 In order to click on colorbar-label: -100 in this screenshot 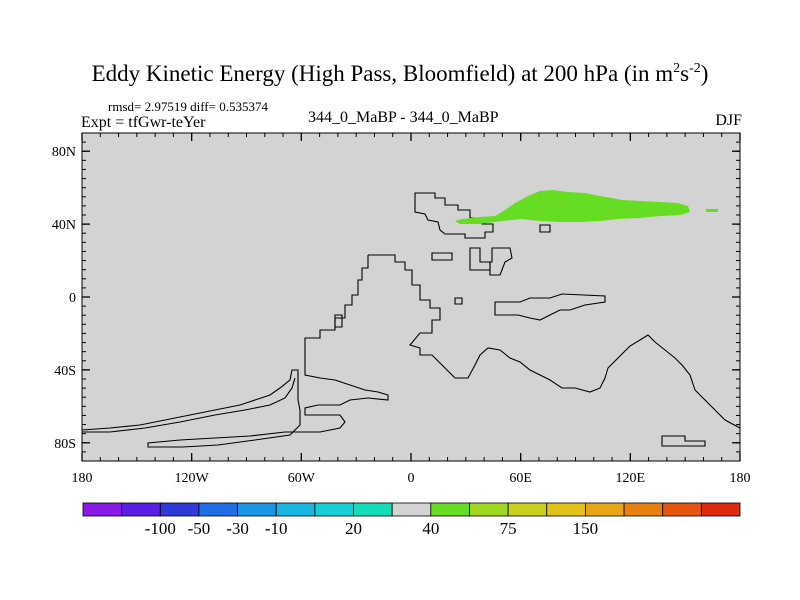, I will do `click(160, 528)`.